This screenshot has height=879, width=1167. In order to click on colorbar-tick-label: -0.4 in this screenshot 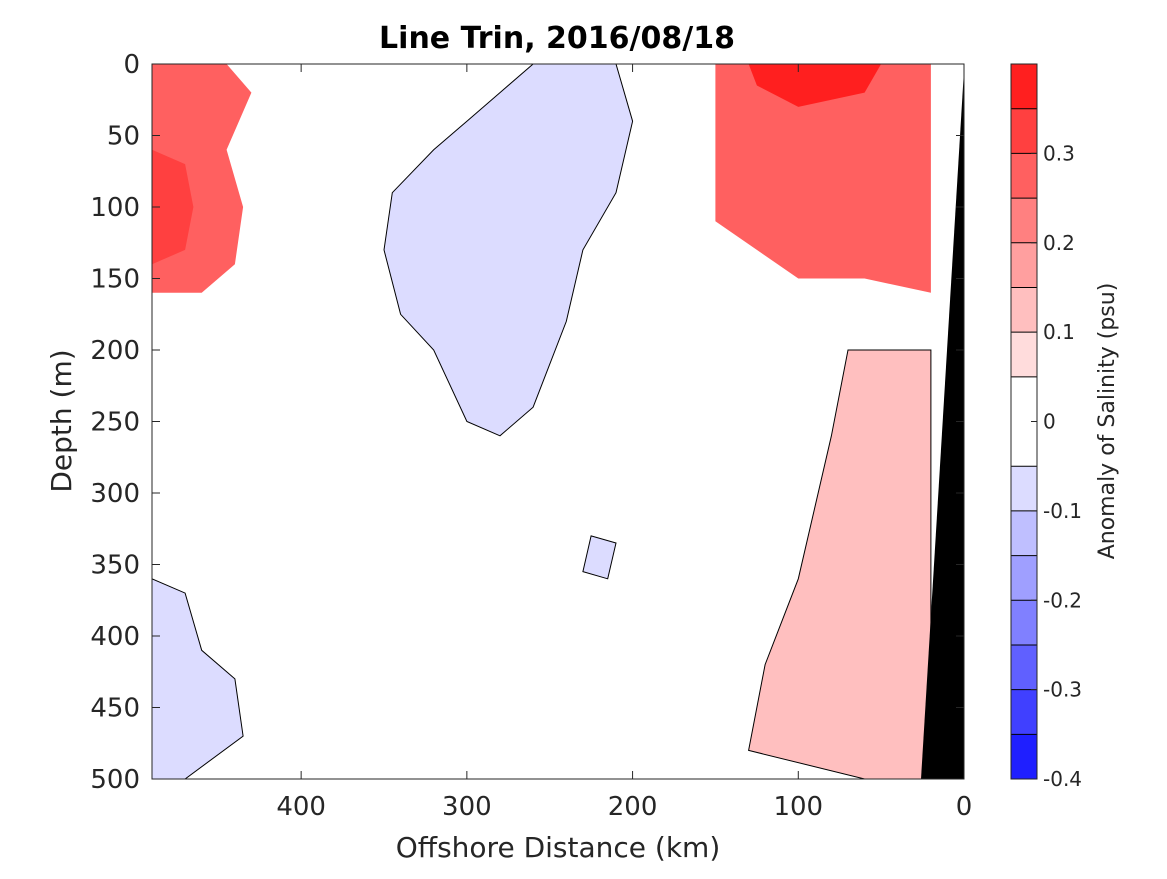, I will do `click(1062, 779)`.